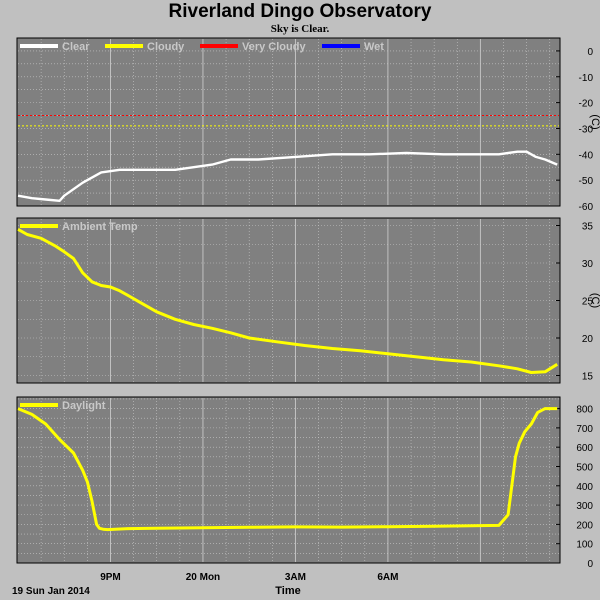 Image resolution: width=600 pixels, height=600 pixels. What do you see at coordinates (84, 406) in the screenshot?
I see `legend-label-daylight: Daylight` at bounding box center [84, 406].